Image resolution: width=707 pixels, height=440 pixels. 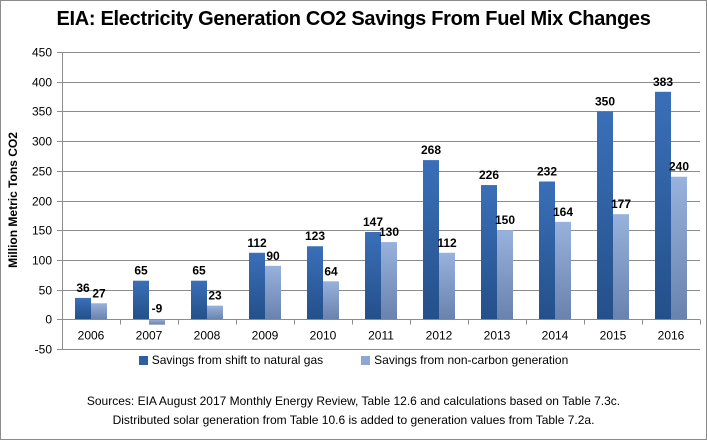 What do you see at coordinates (207, 336) in the screenshot?
I see `x-tick-label: 2008` at bounding box center [207, 336].